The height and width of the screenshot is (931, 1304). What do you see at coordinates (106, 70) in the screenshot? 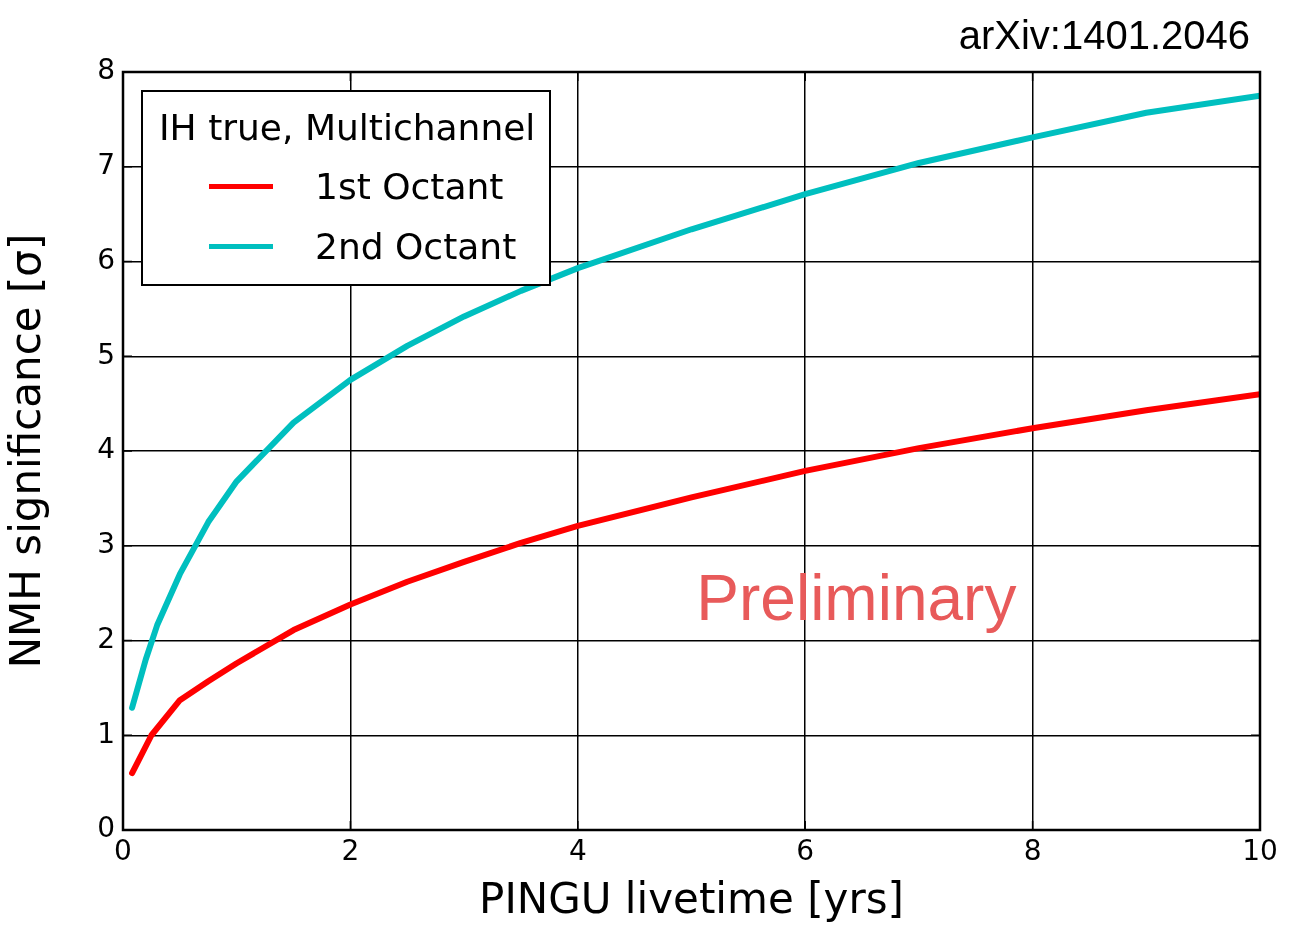
I see `y-tick-label: 8` at bounding box center [106, 70].